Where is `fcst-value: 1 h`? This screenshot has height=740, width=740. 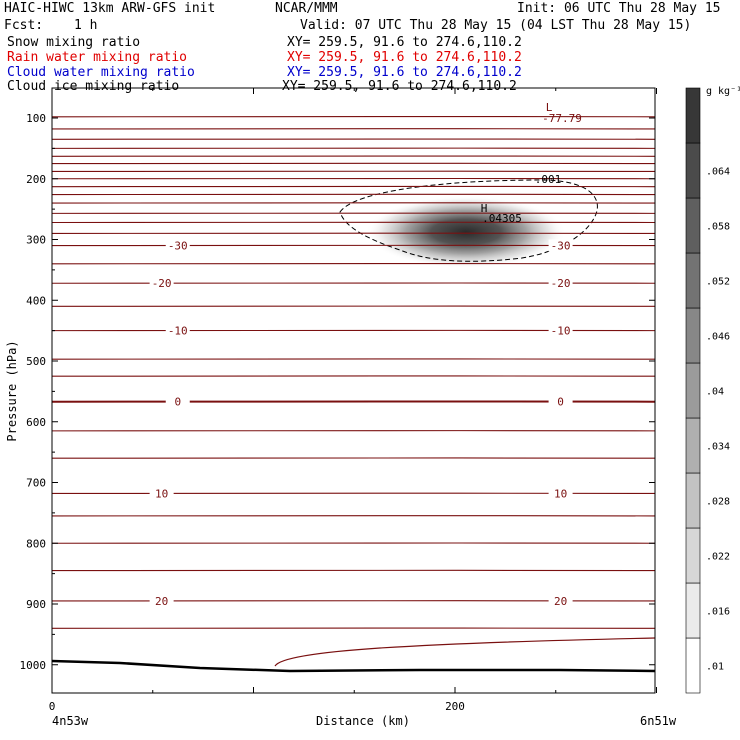 fcst-value: 1 h is located at coordinates (86, 25).